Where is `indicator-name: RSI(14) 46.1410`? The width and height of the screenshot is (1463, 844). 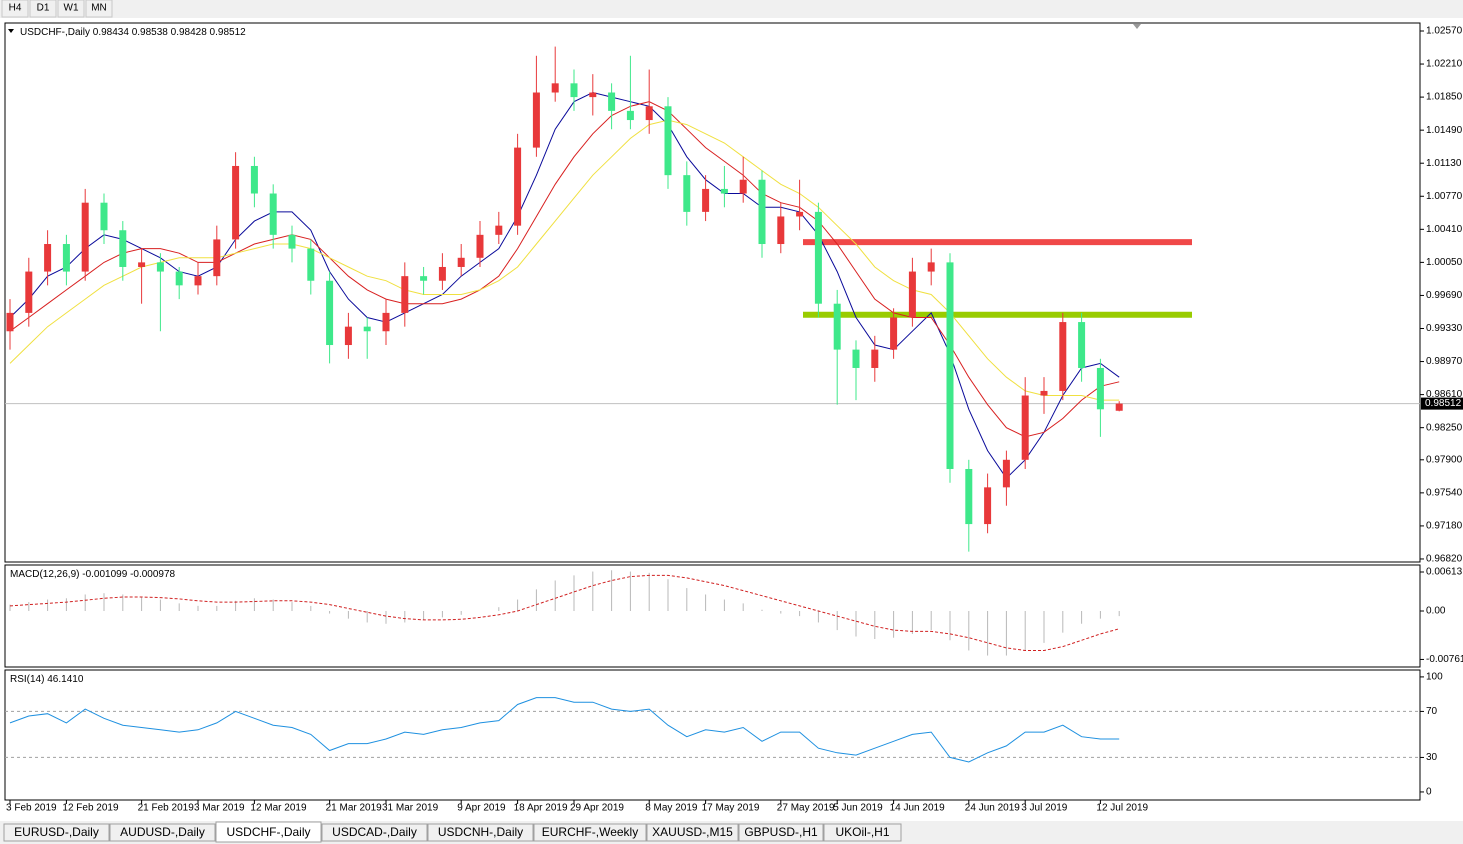 indicator-name: RSI(14) 46.1410 is located at coordinates (47, 679).